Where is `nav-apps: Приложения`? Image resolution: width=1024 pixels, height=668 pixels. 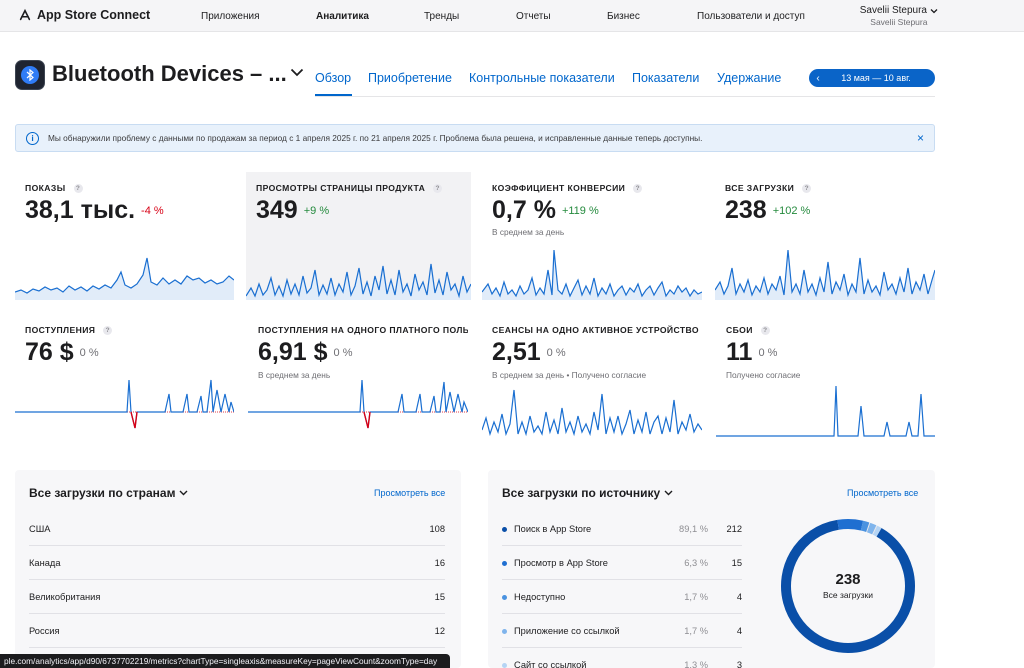 nav-apps: Приложения is located at coordinates (230, 16).